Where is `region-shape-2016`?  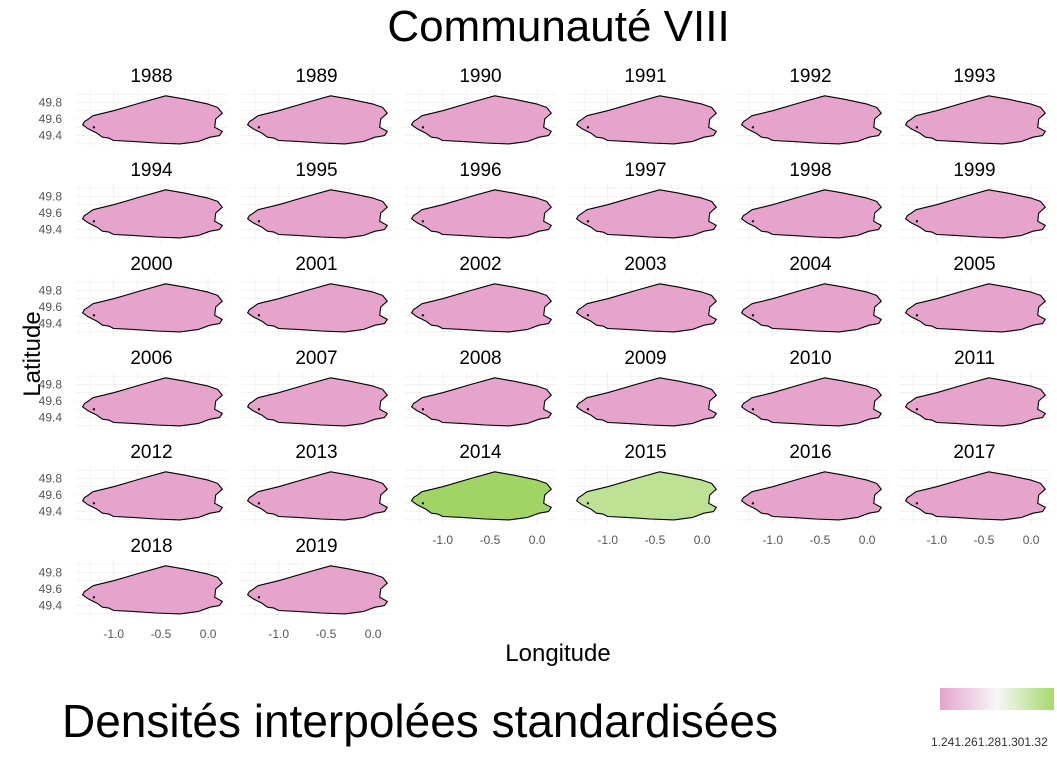
region-shape-2016 is located at coordinates (811, 496).